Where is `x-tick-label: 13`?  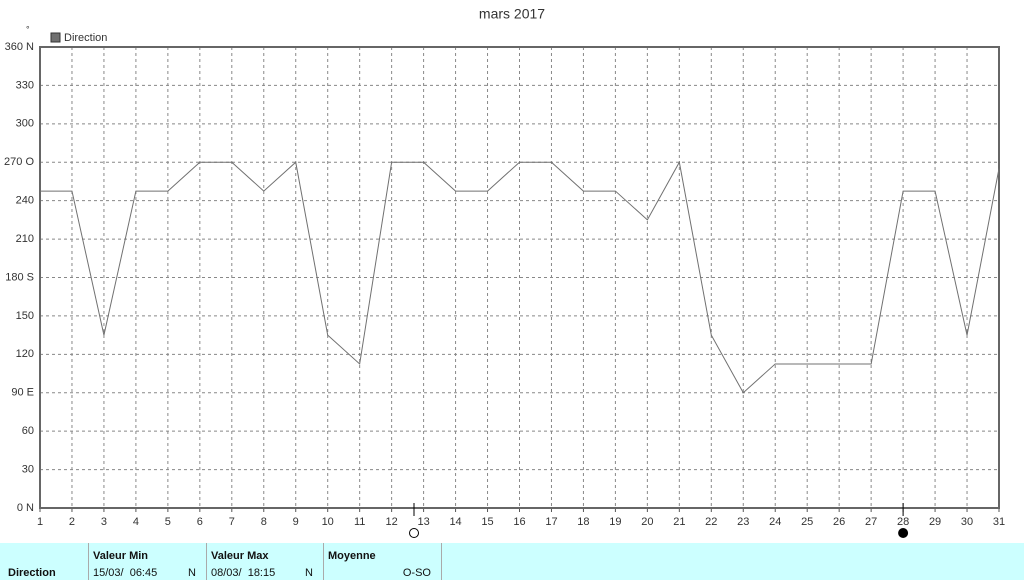 x-tick-label: 13 is located at coordinates (423, 522).